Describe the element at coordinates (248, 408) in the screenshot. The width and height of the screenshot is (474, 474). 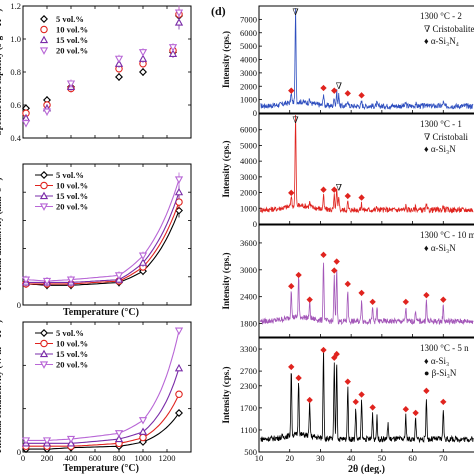
I see `y-tick-label: 1700` at that location.